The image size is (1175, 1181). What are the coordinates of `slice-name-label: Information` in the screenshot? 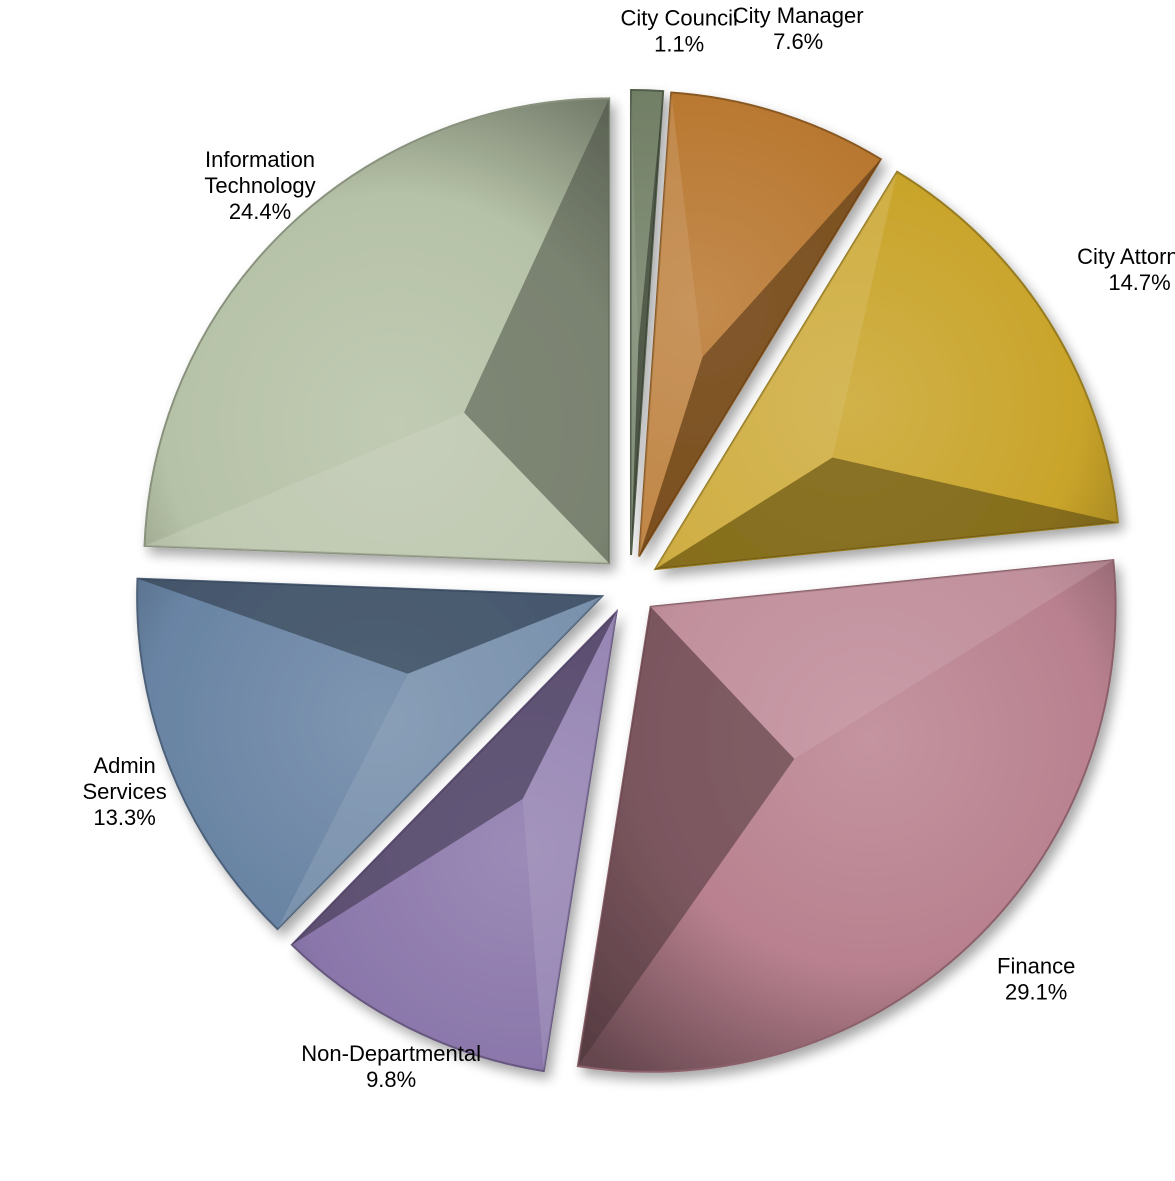 It's located at (260, 159).